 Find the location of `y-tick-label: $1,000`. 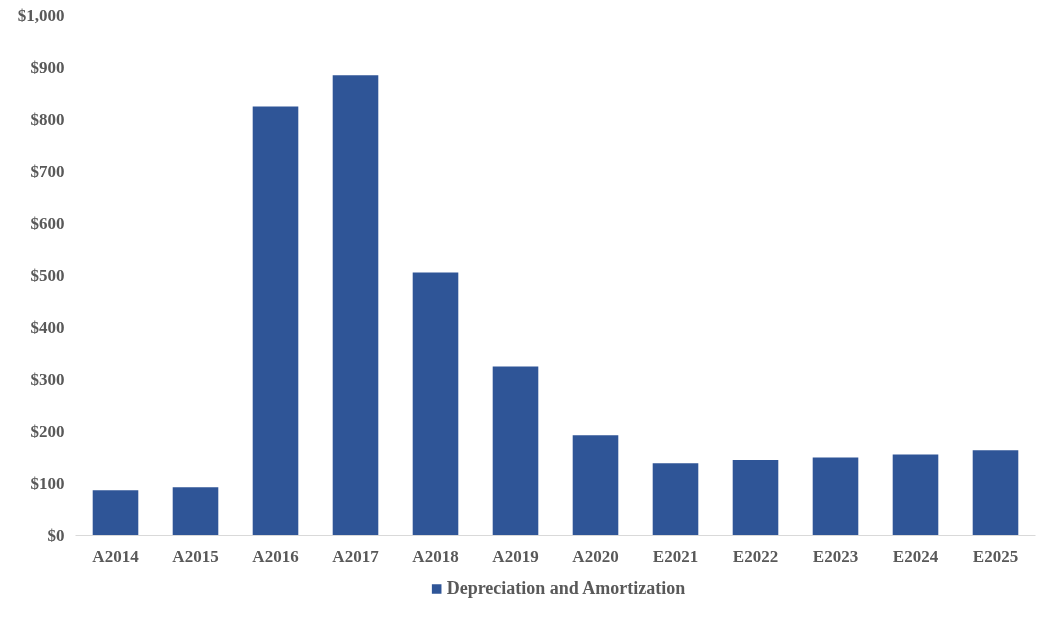

y-tick-label: $1,000 is located at coordinates (41, 15).